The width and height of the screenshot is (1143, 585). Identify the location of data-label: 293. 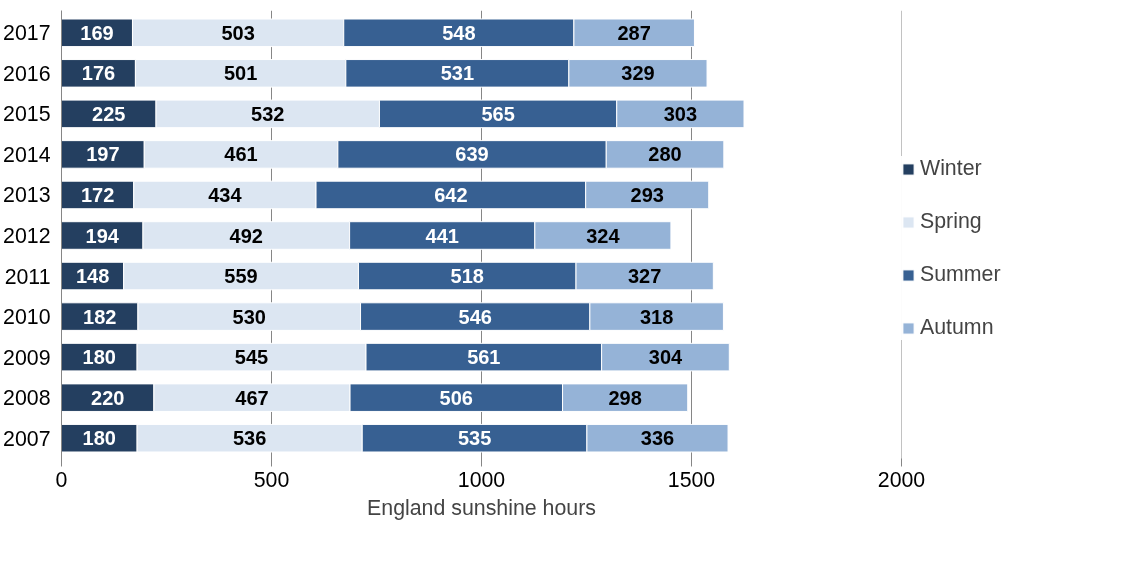
(647, 194).